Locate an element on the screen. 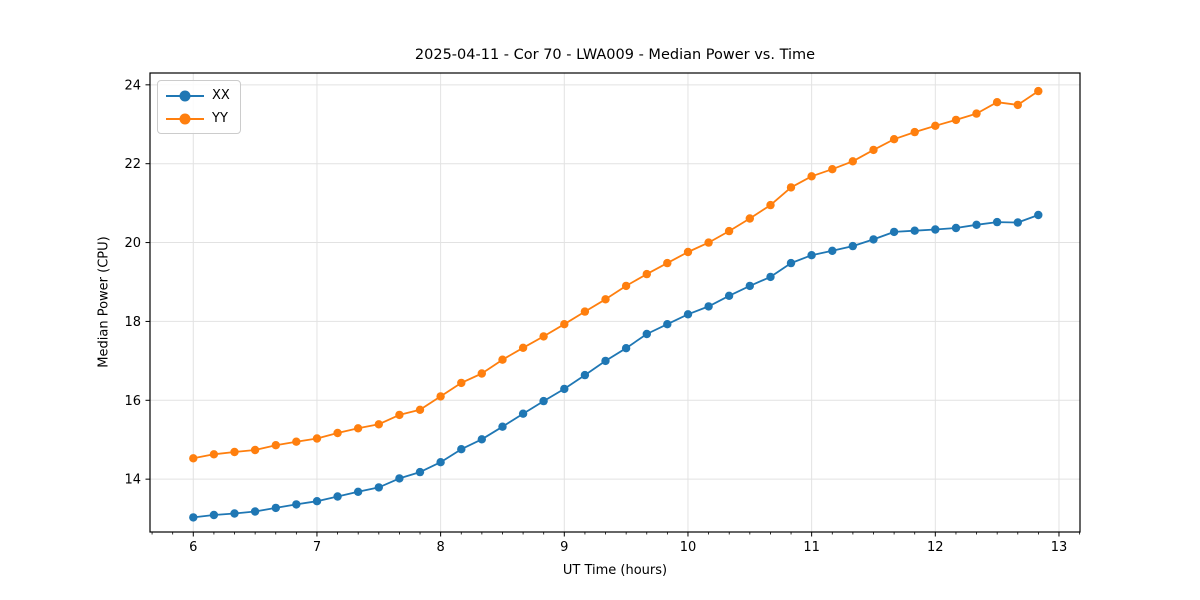  x-axis: 6 7 8 9 10 11 12 13 is located at coordinates (628, 543).